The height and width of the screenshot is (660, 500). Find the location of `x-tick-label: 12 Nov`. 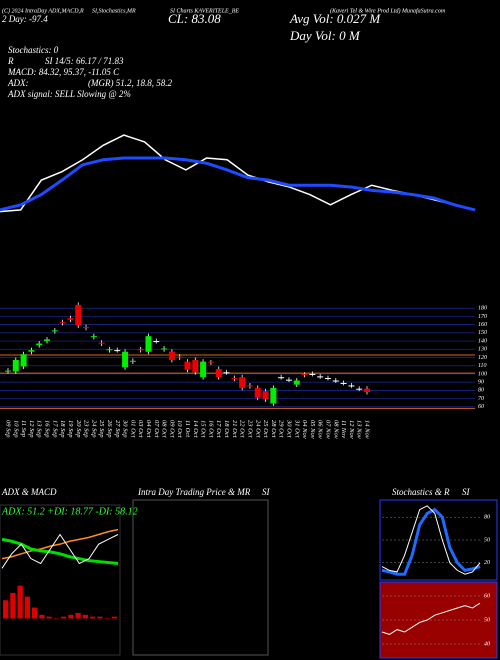

x-tick-label: 12 Nov is located at coordinates (351, 429).